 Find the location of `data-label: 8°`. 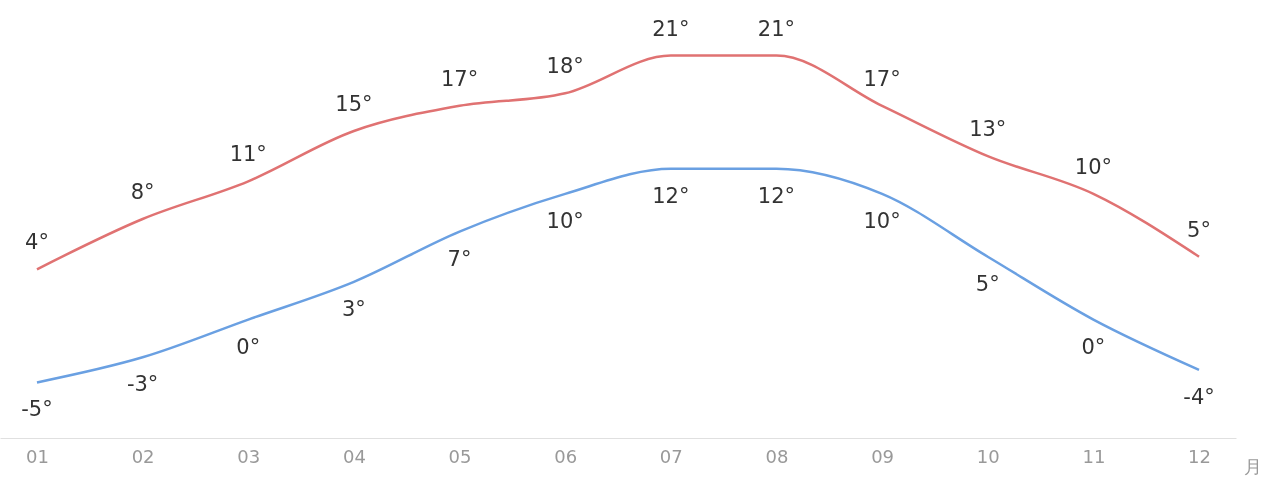

data-label: 8° is located at coordinates (142, 192).